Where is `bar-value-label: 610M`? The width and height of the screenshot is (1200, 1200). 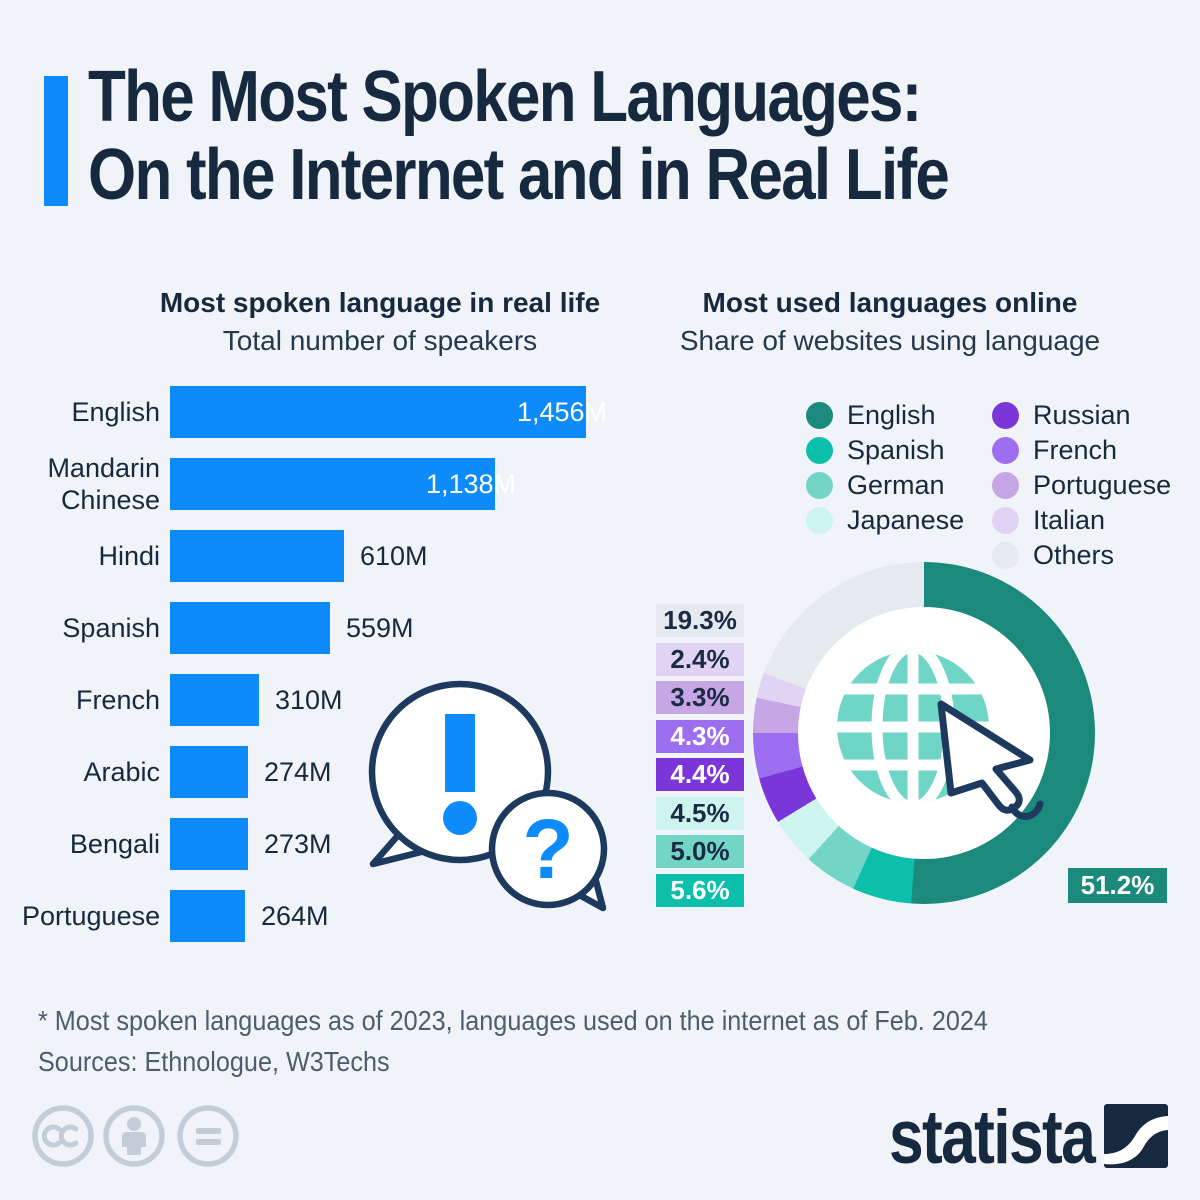
bar-value-label: 610M is located at coordinates (394, 556).